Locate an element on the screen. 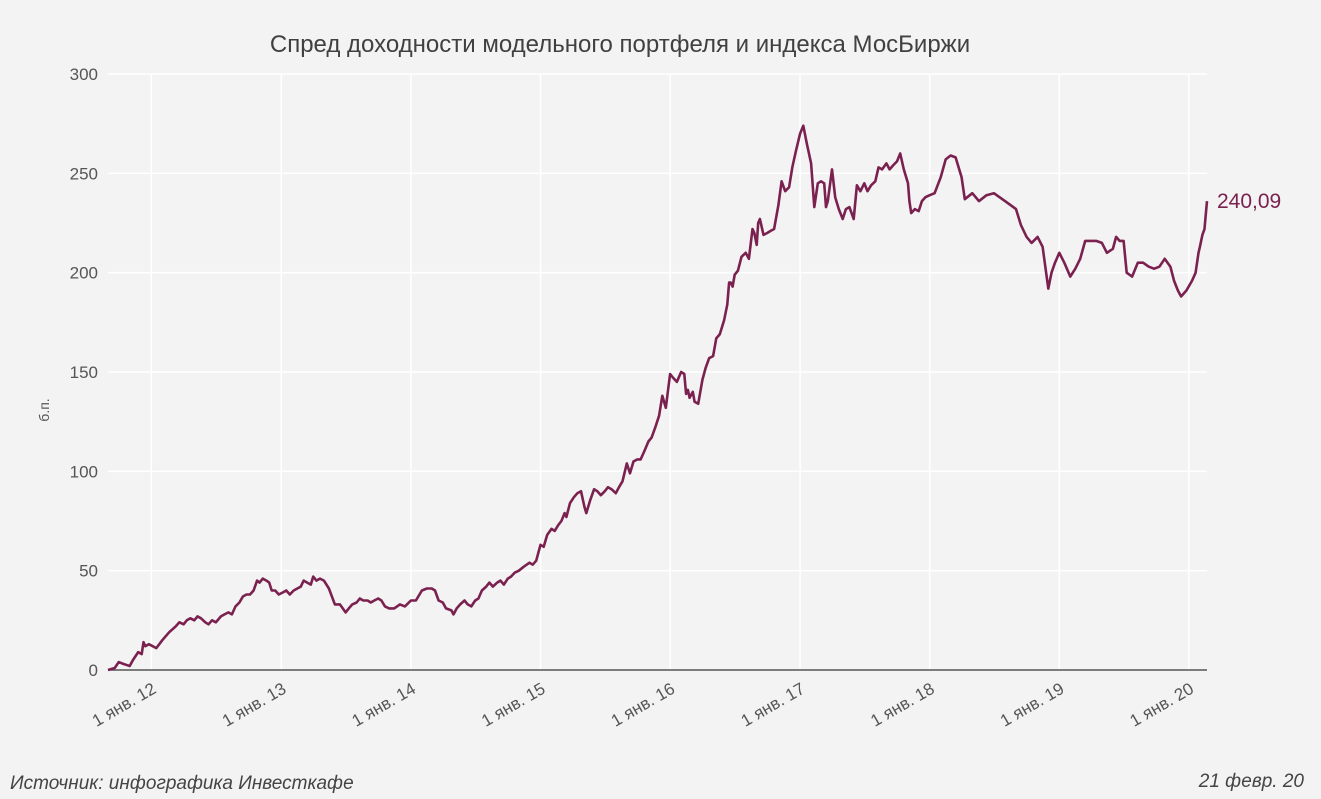  report-date: 21 февр. 20 is located at coordinates (1251, 781).